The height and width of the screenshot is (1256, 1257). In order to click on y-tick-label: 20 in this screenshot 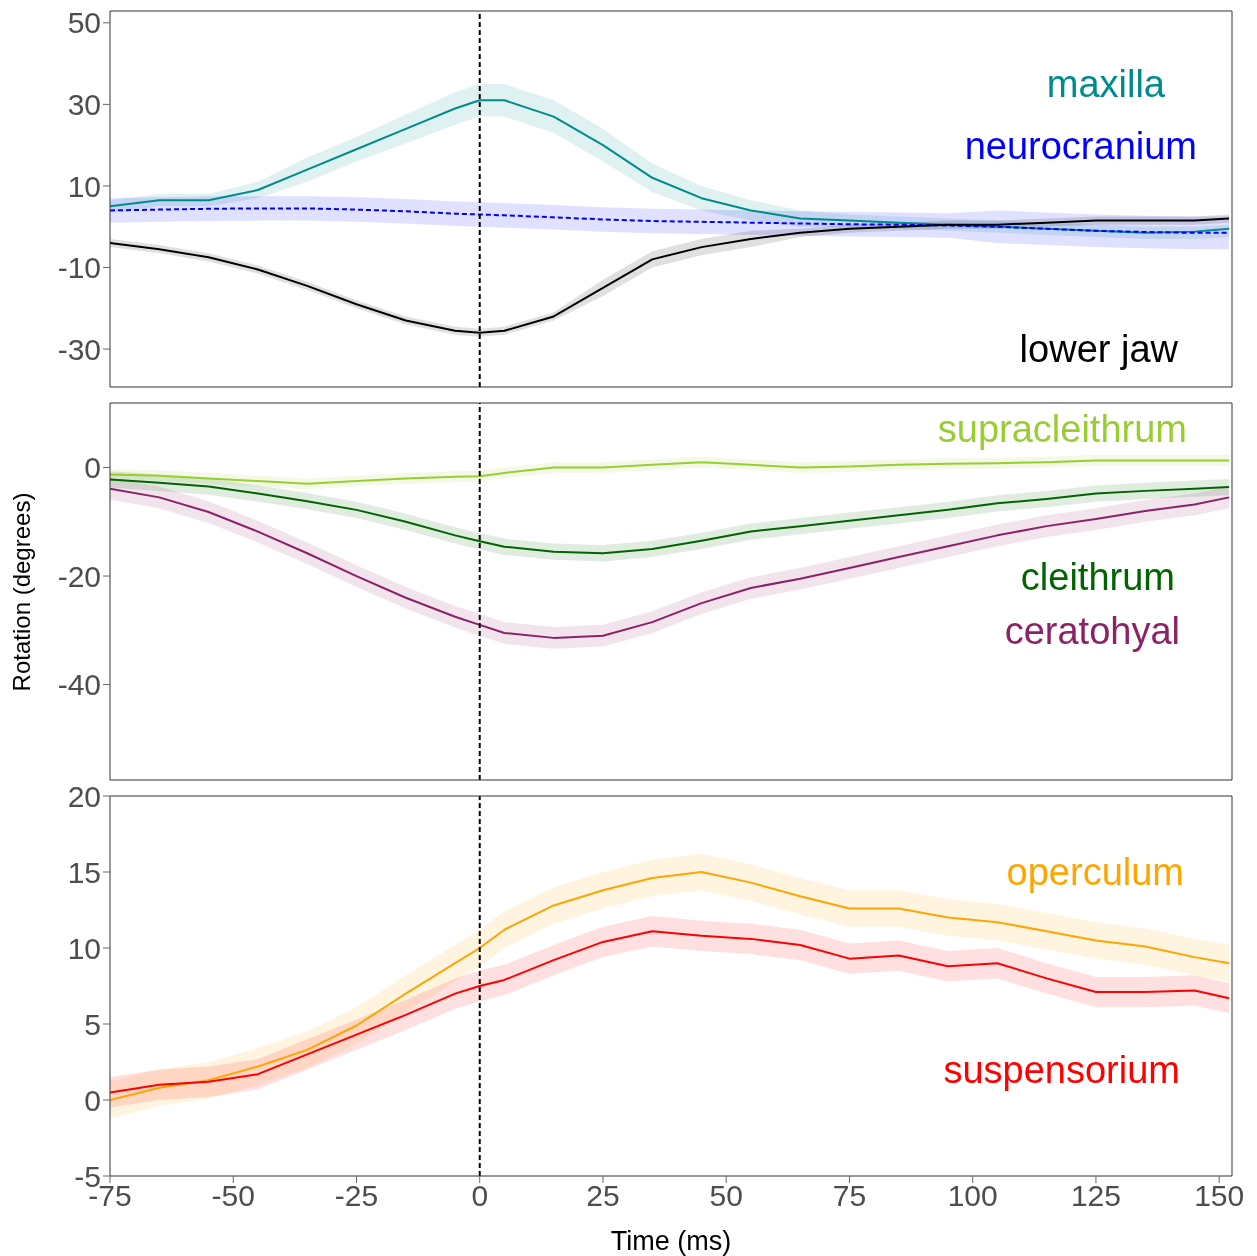, I will do `click(84, 796)`.